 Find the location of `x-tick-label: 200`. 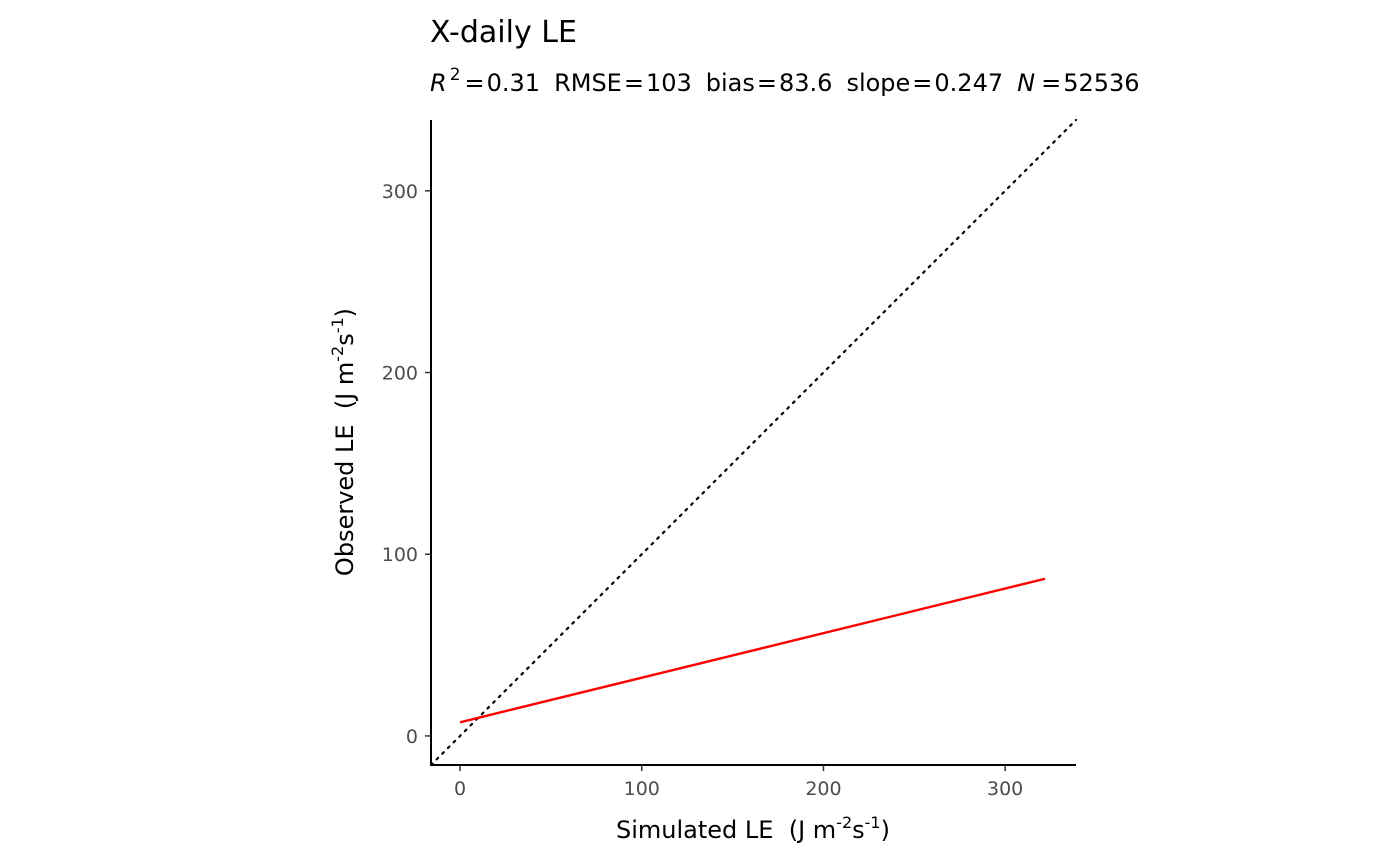

x-tick-label: 200 is located at coordinates (823, 789).